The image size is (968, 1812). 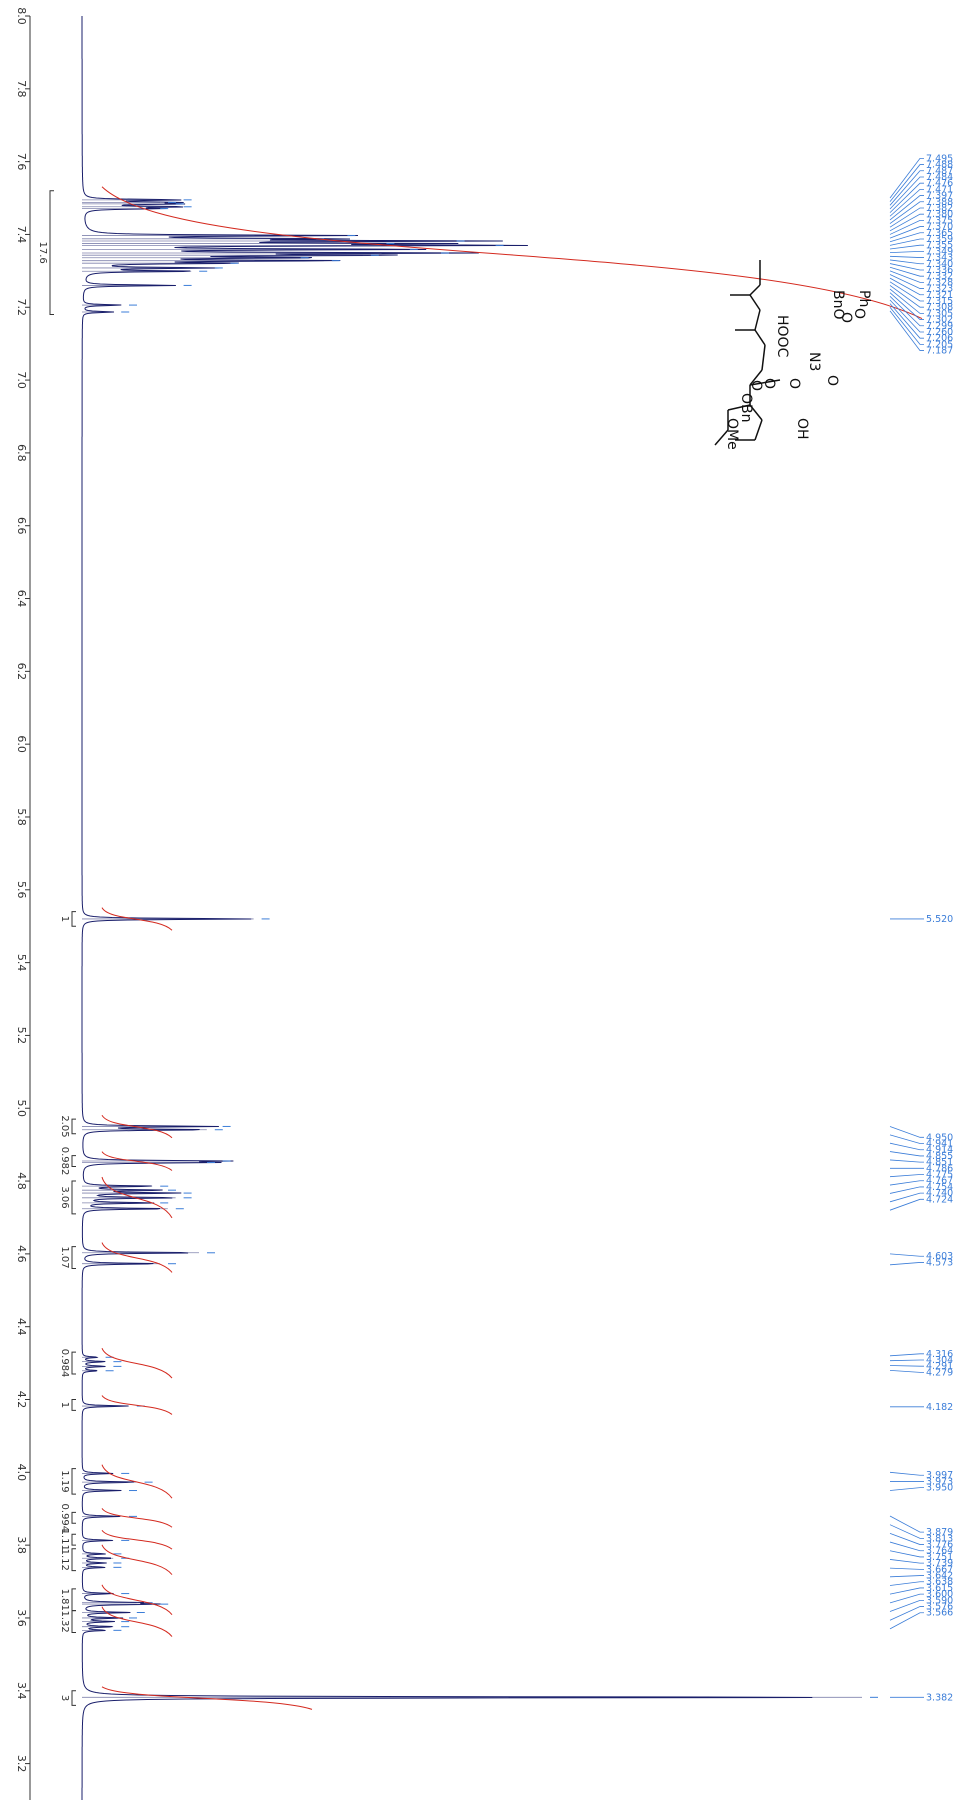 What do you see at coordinates (21, 1764) in the screenshot?
I see `tick-label: 3.2` at bounding box center [21, 1764].